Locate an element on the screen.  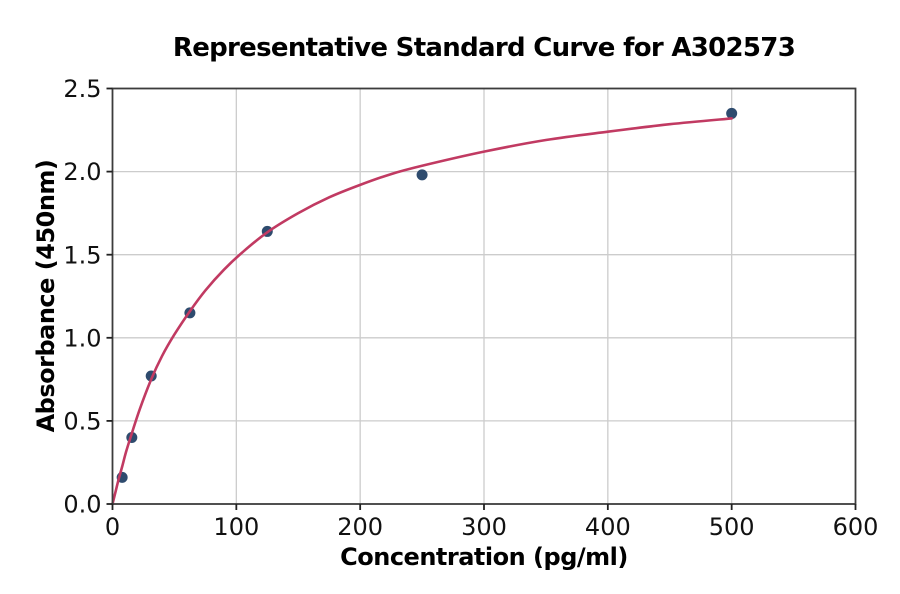
x-tick-label: 600 is located at coordinates (856, 527).